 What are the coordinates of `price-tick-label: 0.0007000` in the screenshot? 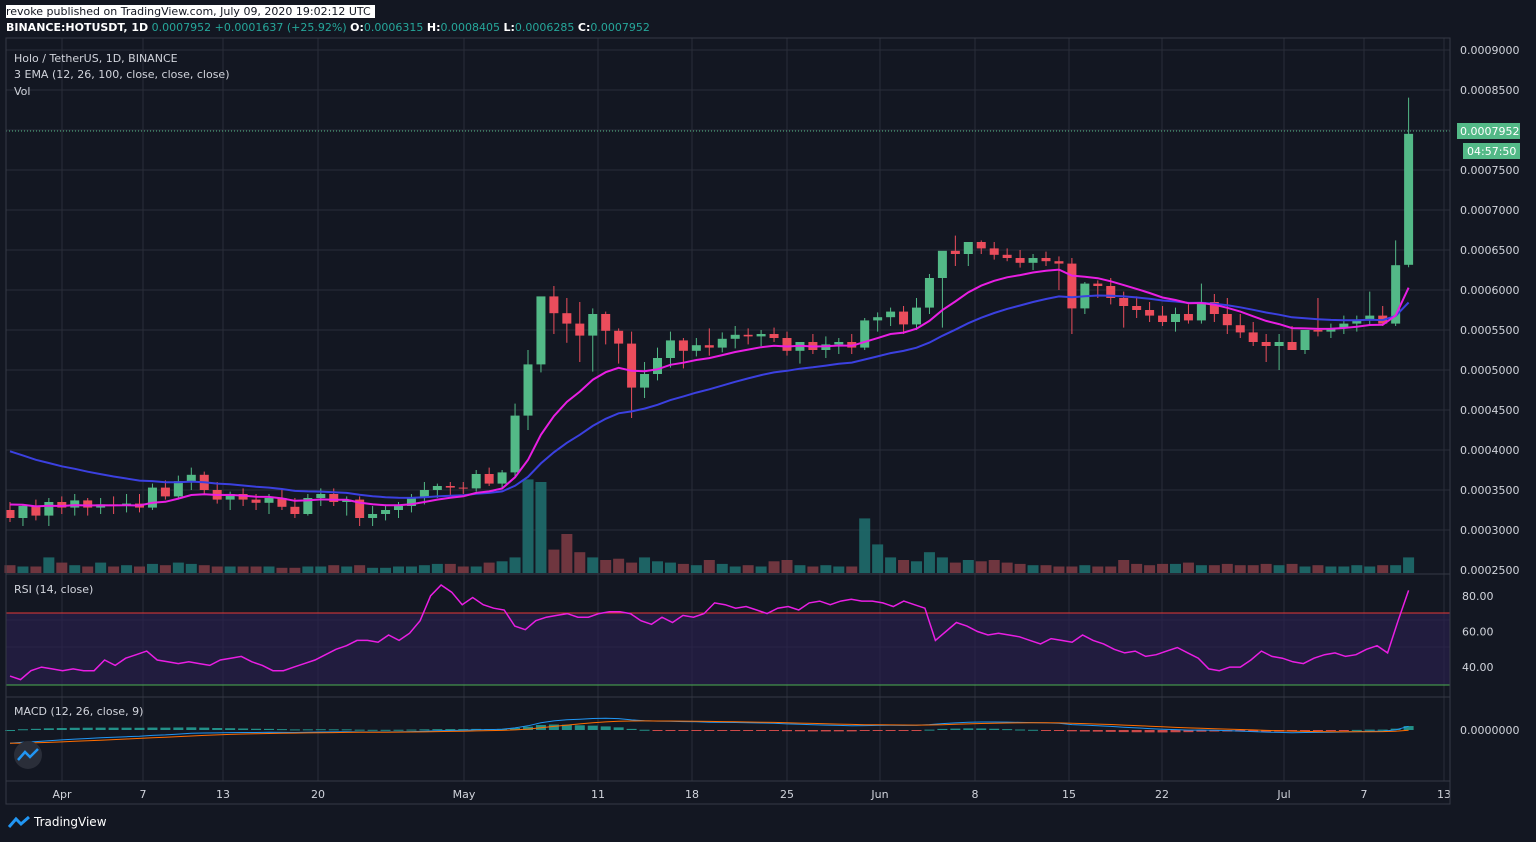 It's located at (1490, 210).